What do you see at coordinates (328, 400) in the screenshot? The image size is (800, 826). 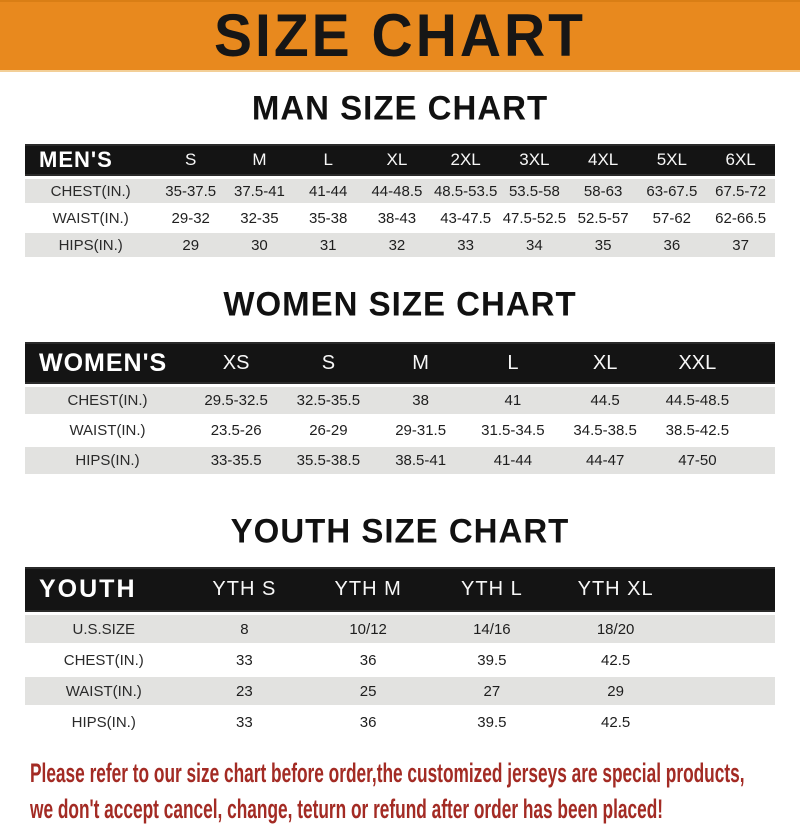 I see `size-value: 32.5-35.5` at bounding box center [328, 400].